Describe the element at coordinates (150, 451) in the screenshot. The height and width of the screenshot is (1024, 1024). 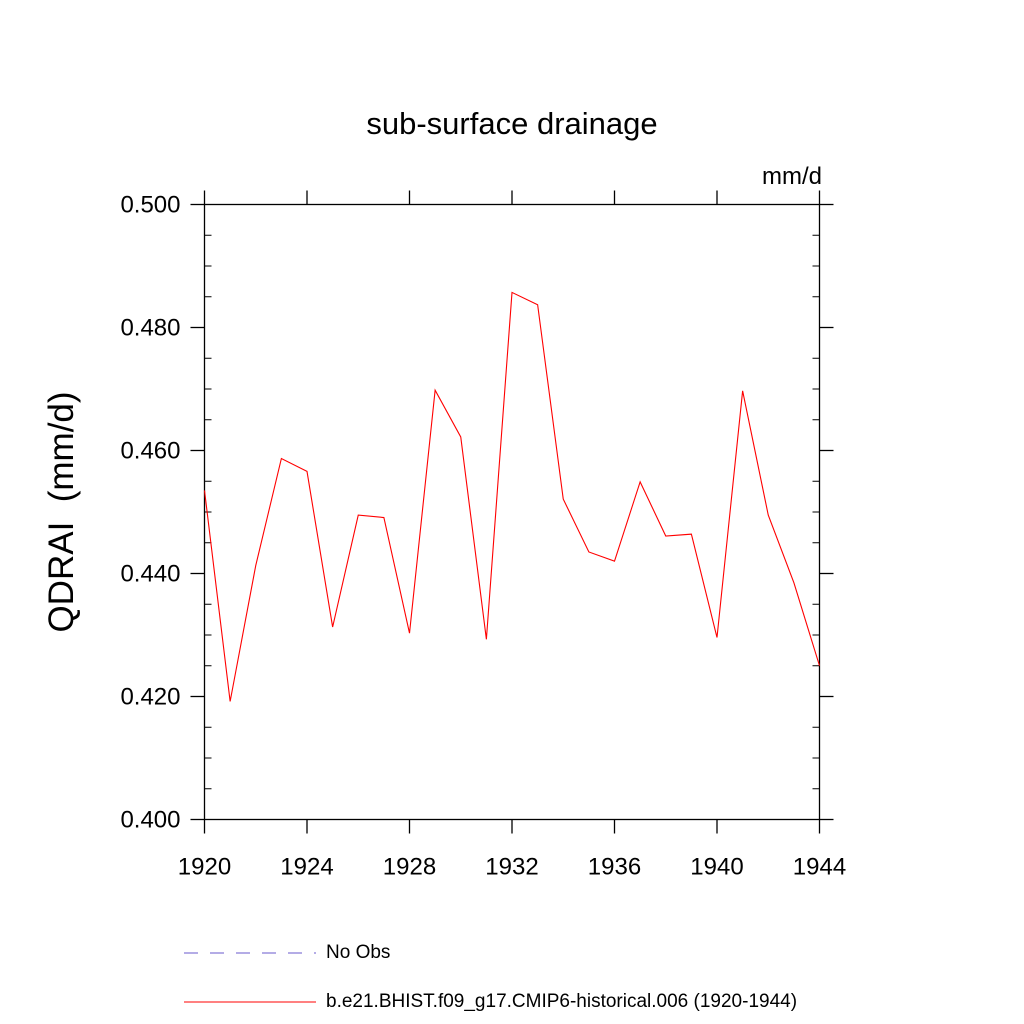
I see `y-tick-label: 0.460` at that location.